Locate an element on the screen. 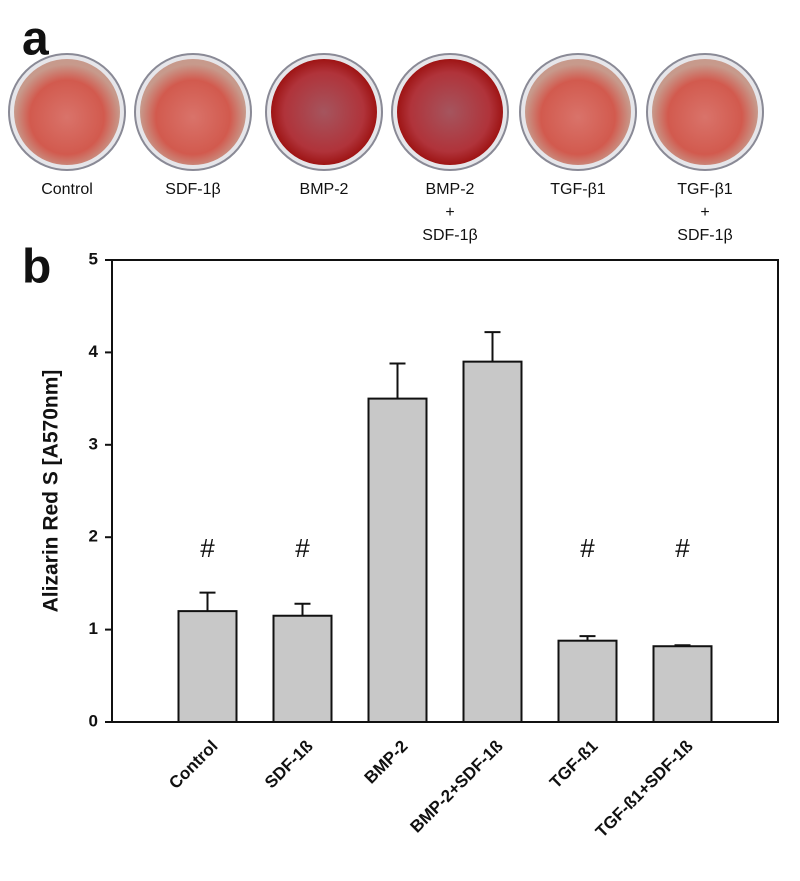 This screenshot has height=881, width=800. y-tick-label: 3 is located at coordinates (93, 443).